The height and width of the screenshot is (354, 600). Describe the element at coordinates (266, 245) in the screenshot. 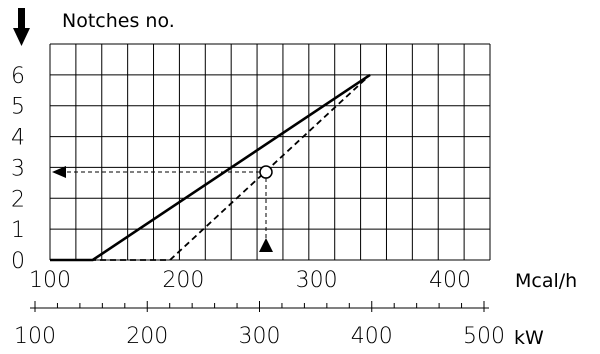

I see `reading-up-arrow-icon` at that location.